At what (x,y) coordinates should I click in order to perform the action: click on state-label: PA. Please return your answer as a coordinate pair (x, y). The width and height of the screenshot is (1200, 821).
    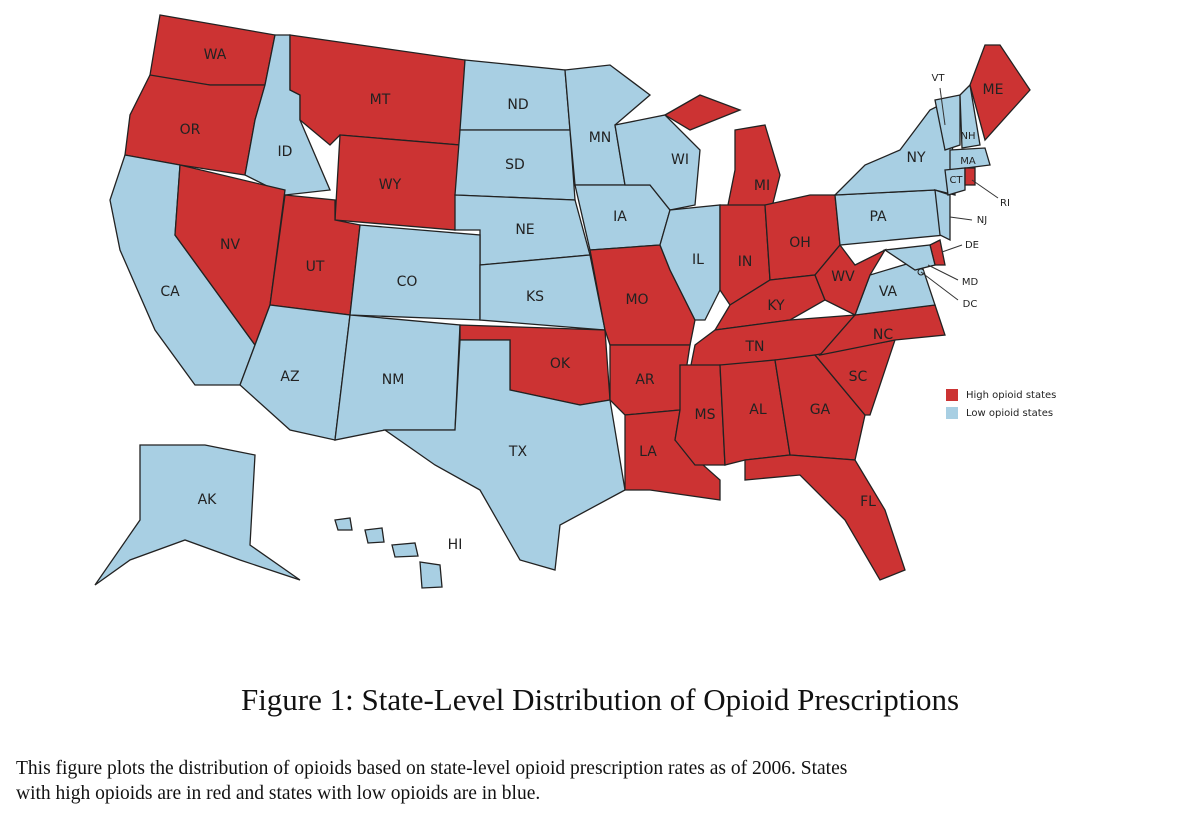
    Looking at the image, I should click on (878, 217).